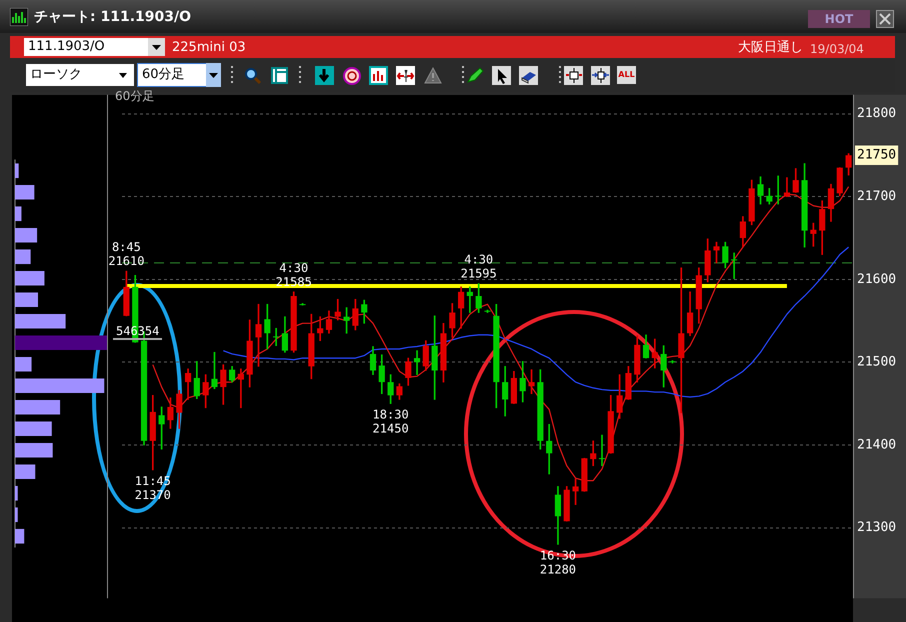 The height and width of the screenshot is (622, 906). I want to click on y-tick-label: 21600, so click(876, 279).